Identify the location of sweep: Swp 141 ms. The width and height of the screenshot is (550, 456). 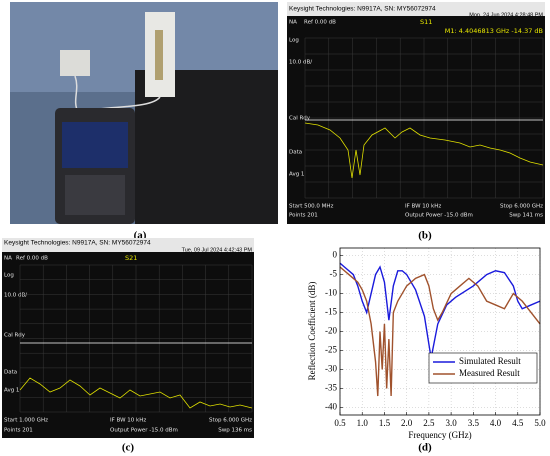
(526, 216).